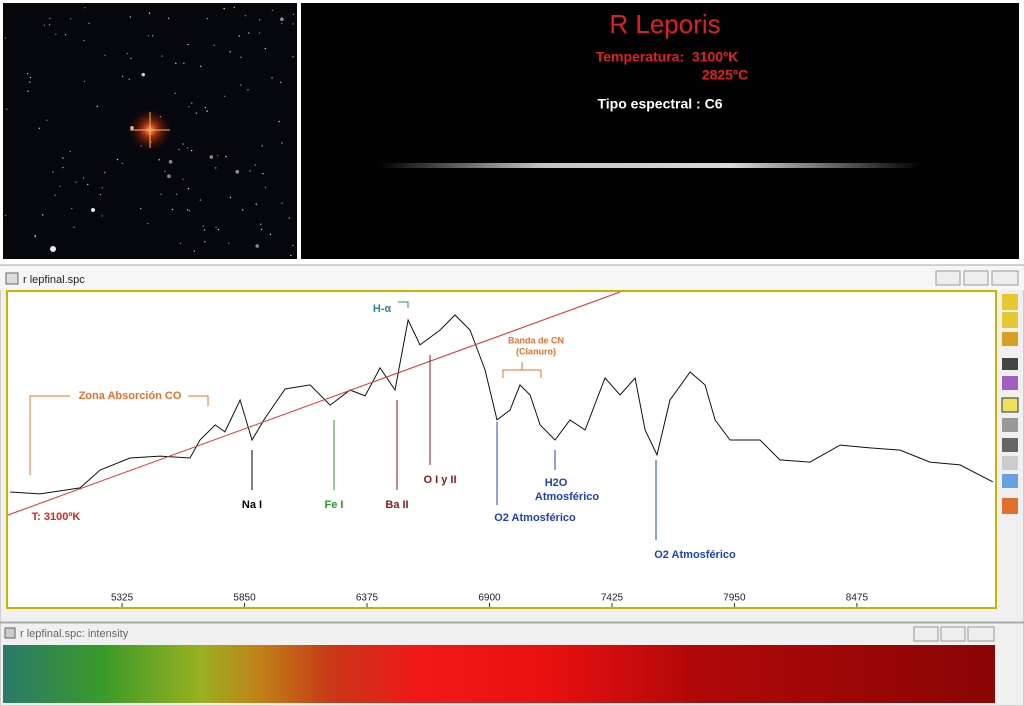  Describe the element at coordinates (54, 280) in the screenshot. I see `window-title: r lepfinal.spc` at that location.